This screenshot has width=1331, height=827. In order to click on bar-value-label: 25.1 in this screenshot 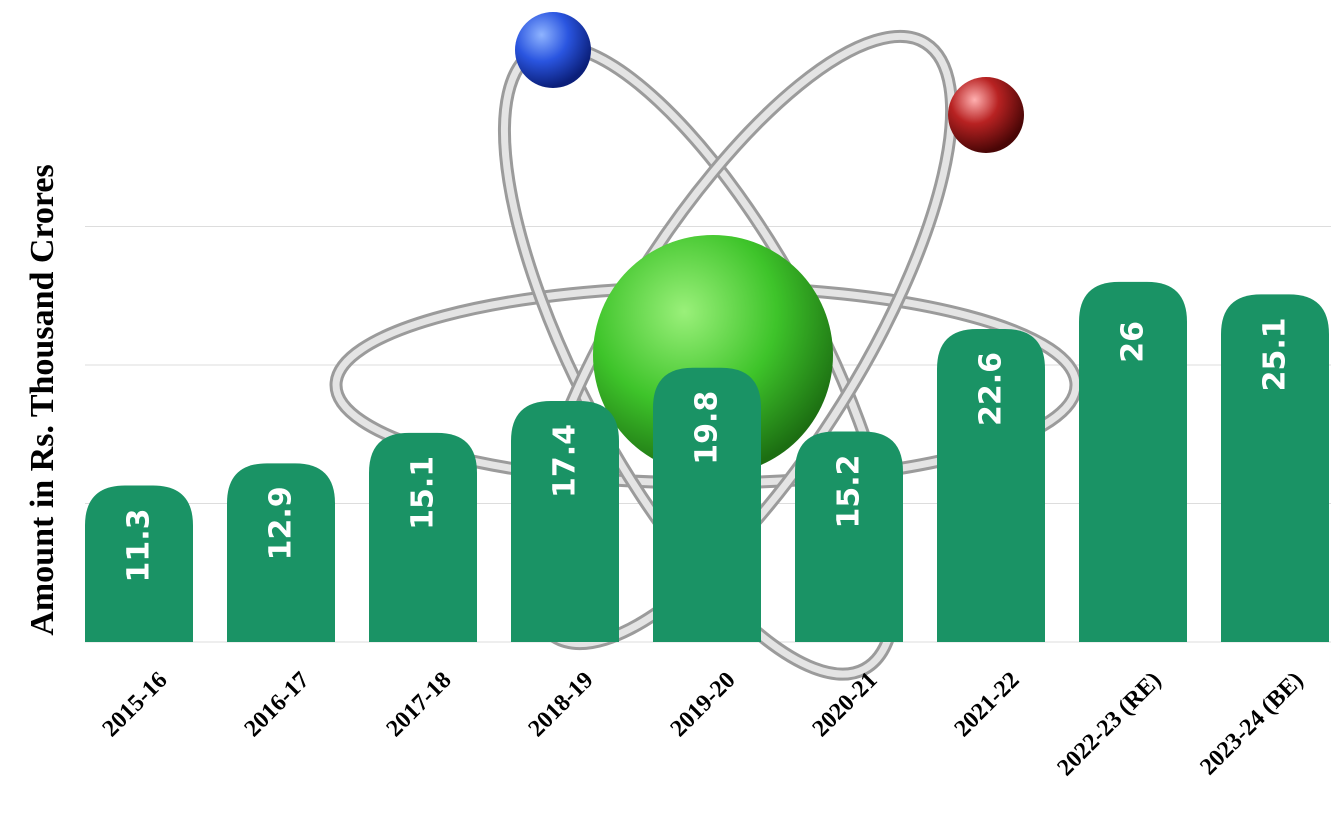, I will do `click(1275, 354)`.